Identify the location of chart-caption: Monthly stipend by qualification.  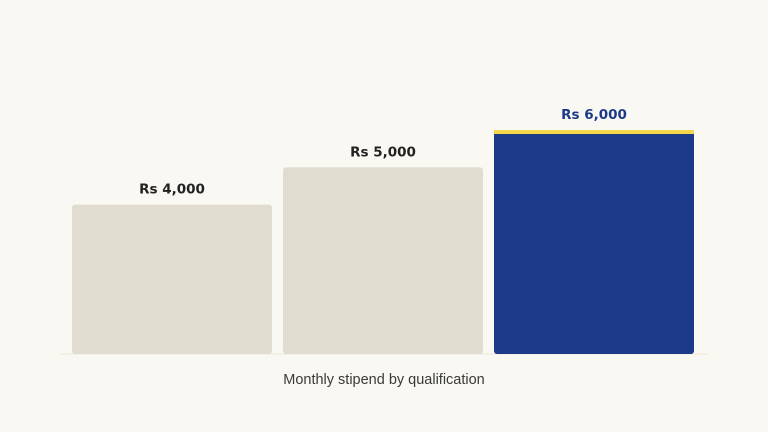
(384, 380).